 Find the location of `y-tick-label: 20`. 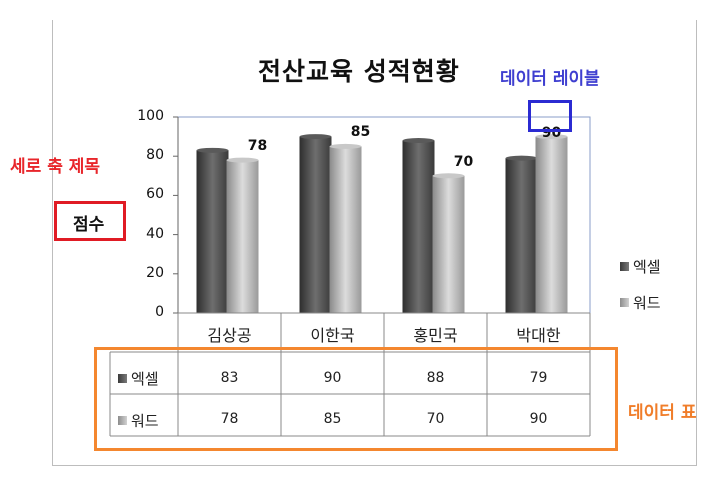

y-tick-label: 20 is located at coordinates (155, 272).